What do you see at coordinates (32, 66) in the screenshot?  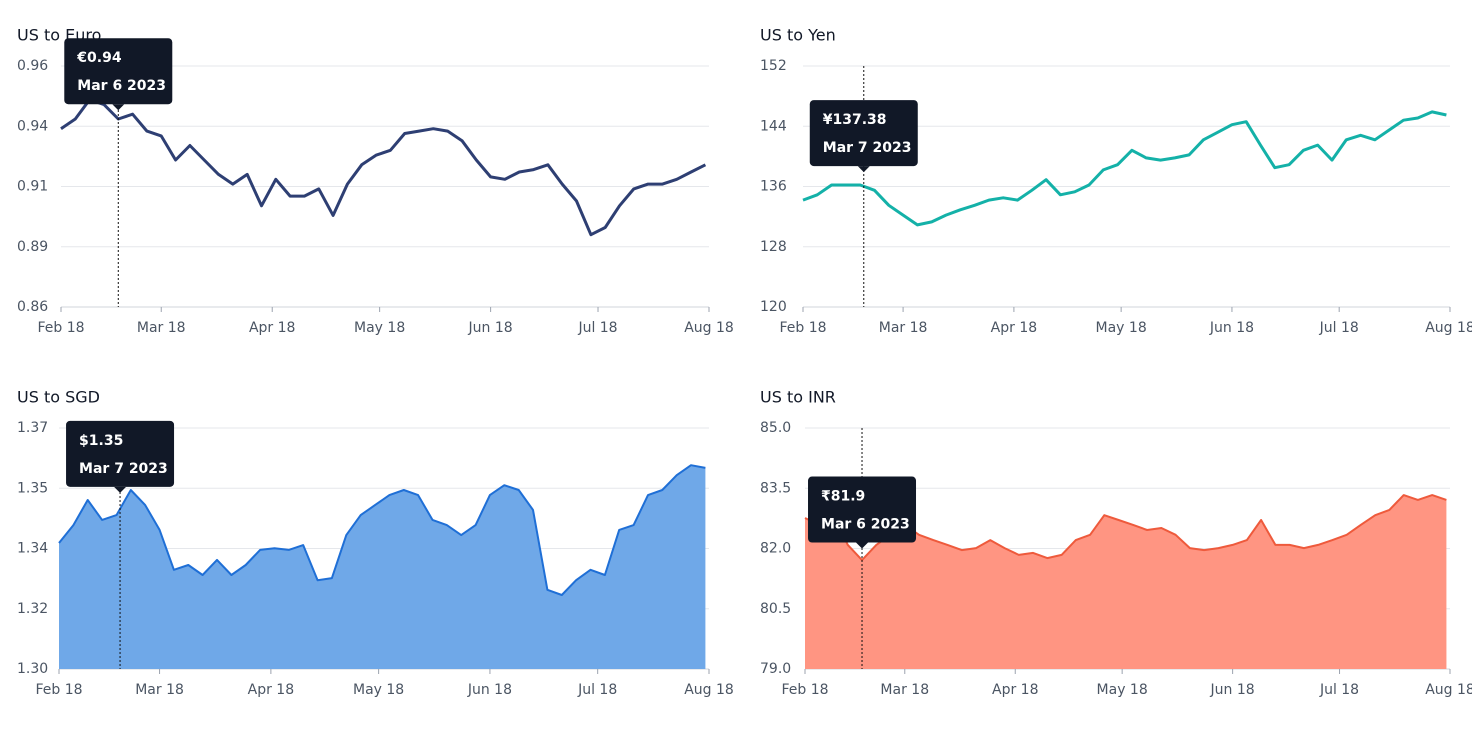 I see `y-tick-label: 0.96` at bounding box center [32, 66].